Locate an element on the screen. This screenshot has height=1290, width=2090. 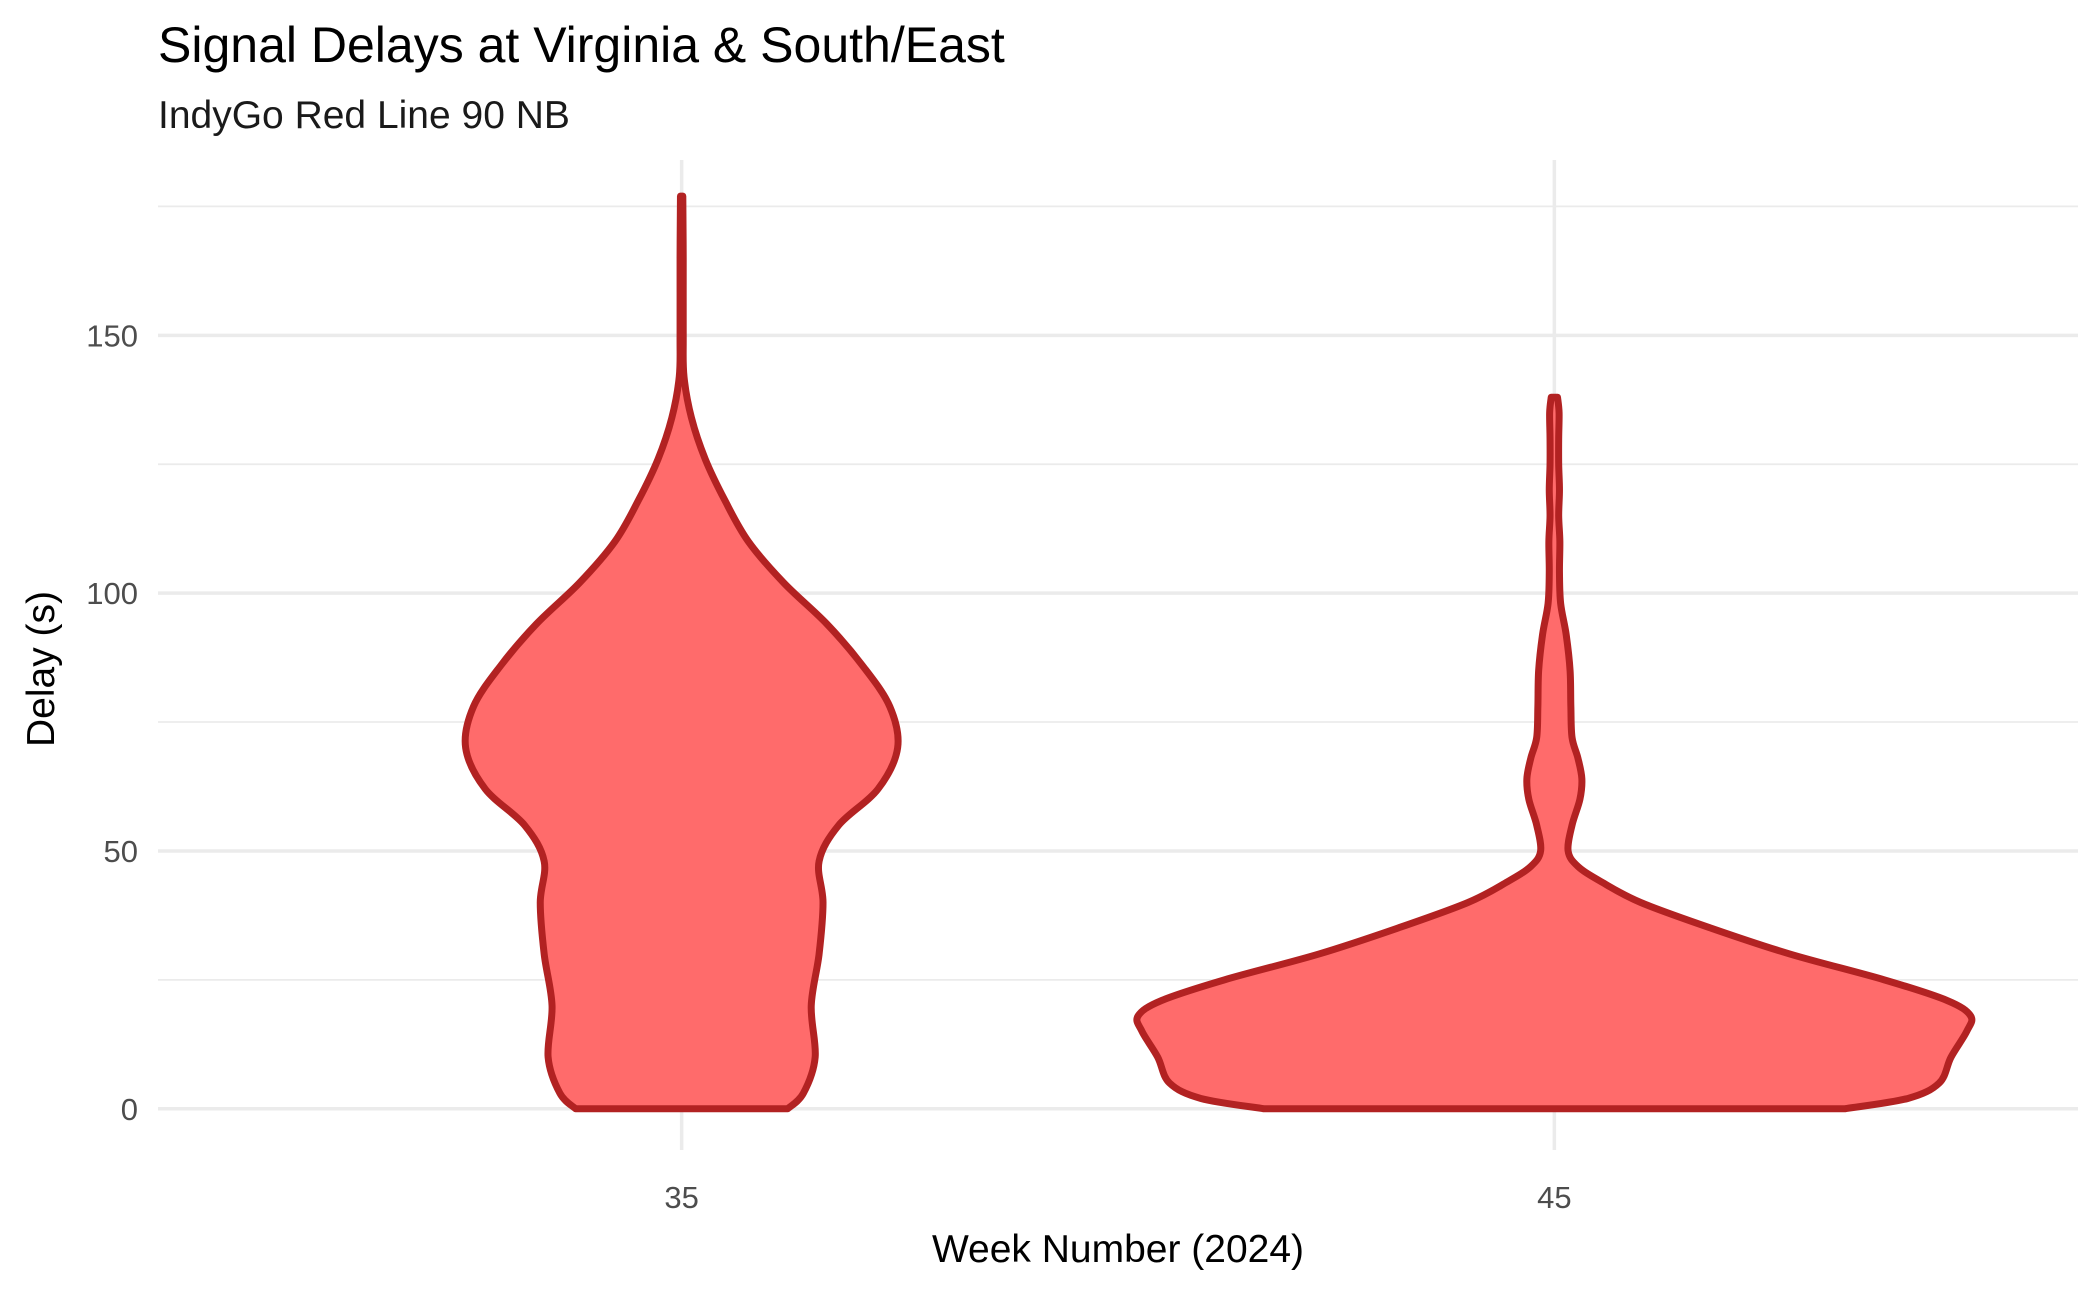
y-tick-label: 100 is located at coordinates (112, 593).